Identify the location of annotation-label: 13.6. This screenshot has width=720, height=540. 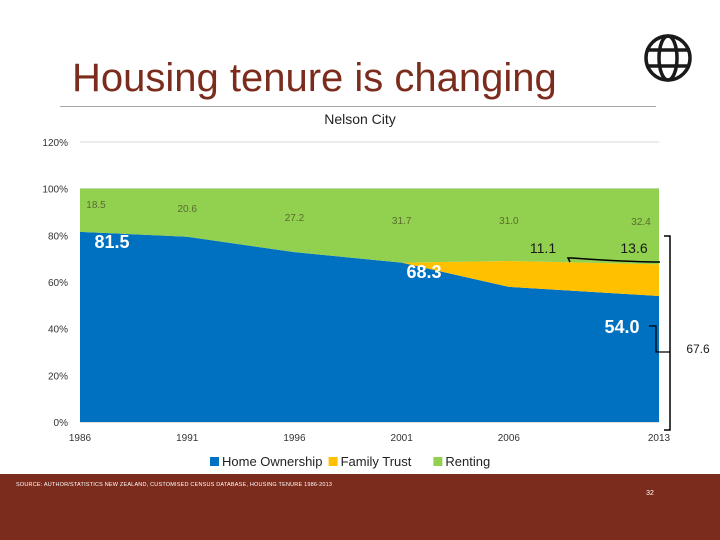
(633, 248).